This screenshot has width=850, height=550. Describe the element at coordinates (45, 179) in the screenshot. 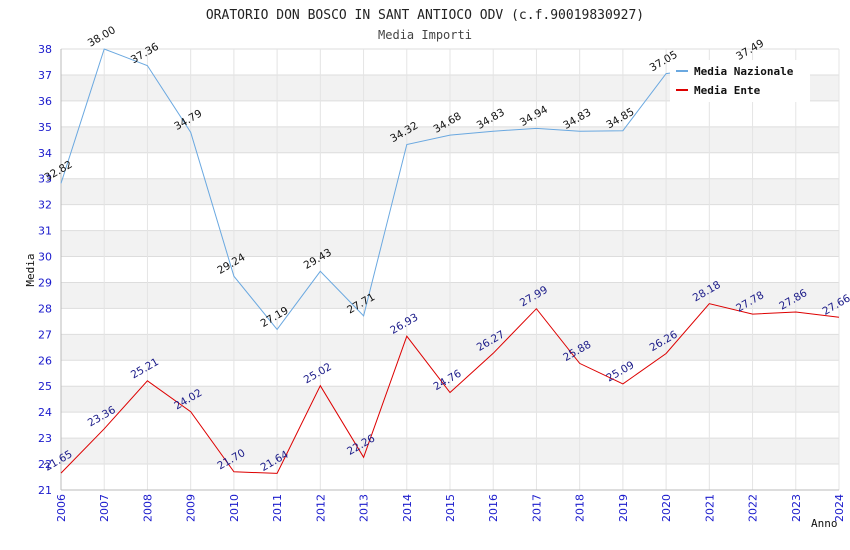

I see `y-tick-label: 33` at that location.